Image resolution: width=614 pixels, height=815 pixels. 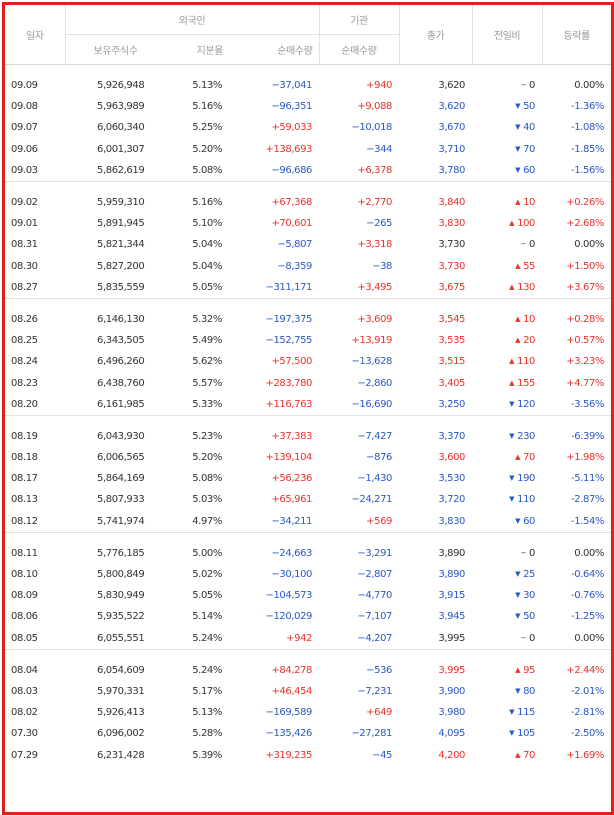 What do you see at coordinates (452, 362) in the screenshot?
I see `close-cell: 3,515` at bounding box center [452, 362].